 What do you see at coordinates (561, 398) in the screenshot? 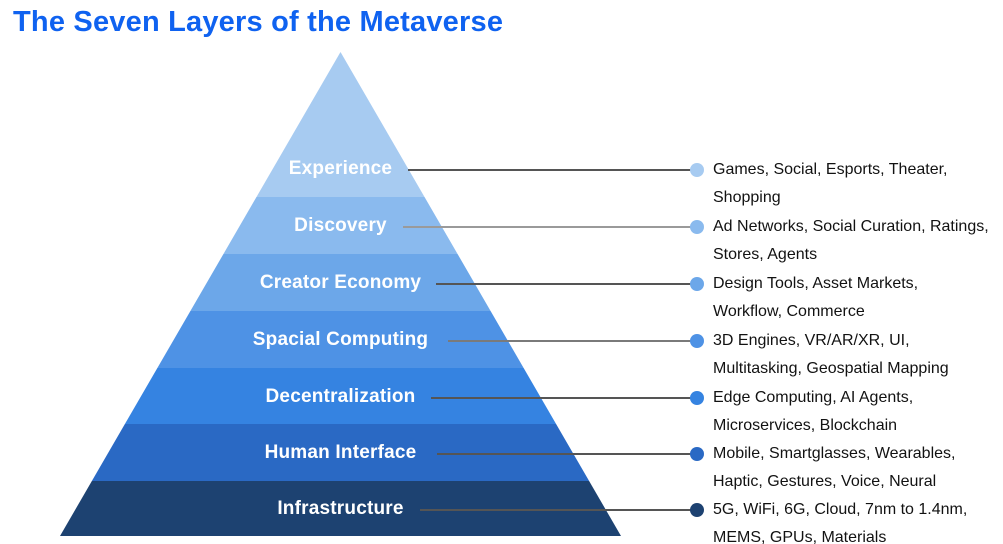
I see `connector-line-decentralization` at bounding box center [561, 398].